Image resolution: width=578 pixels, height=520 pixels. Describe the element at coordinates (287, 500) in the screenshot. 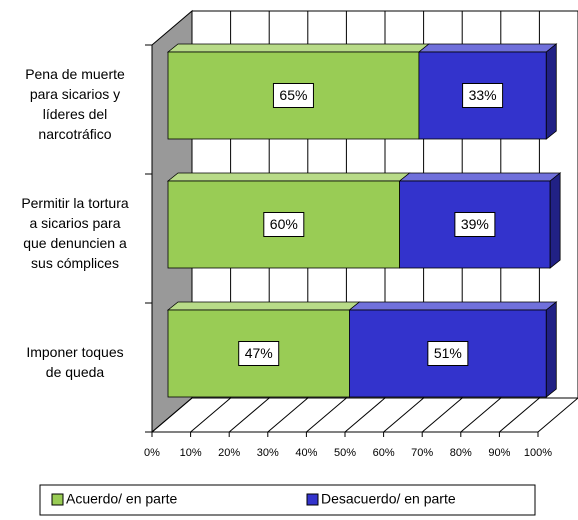

I see `legend-box` at that location.